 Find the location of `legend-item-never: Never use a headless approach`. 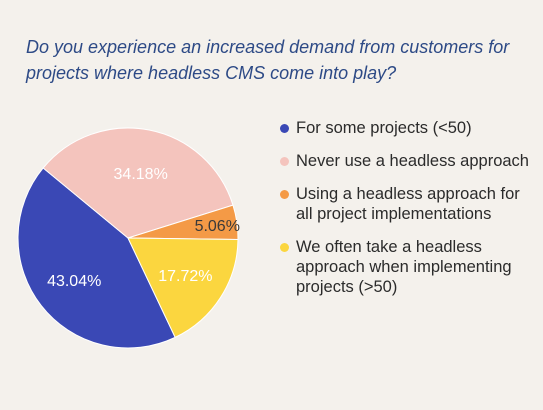

legend-item-never: Never use a headless approach is located at coordinates (410, 161).